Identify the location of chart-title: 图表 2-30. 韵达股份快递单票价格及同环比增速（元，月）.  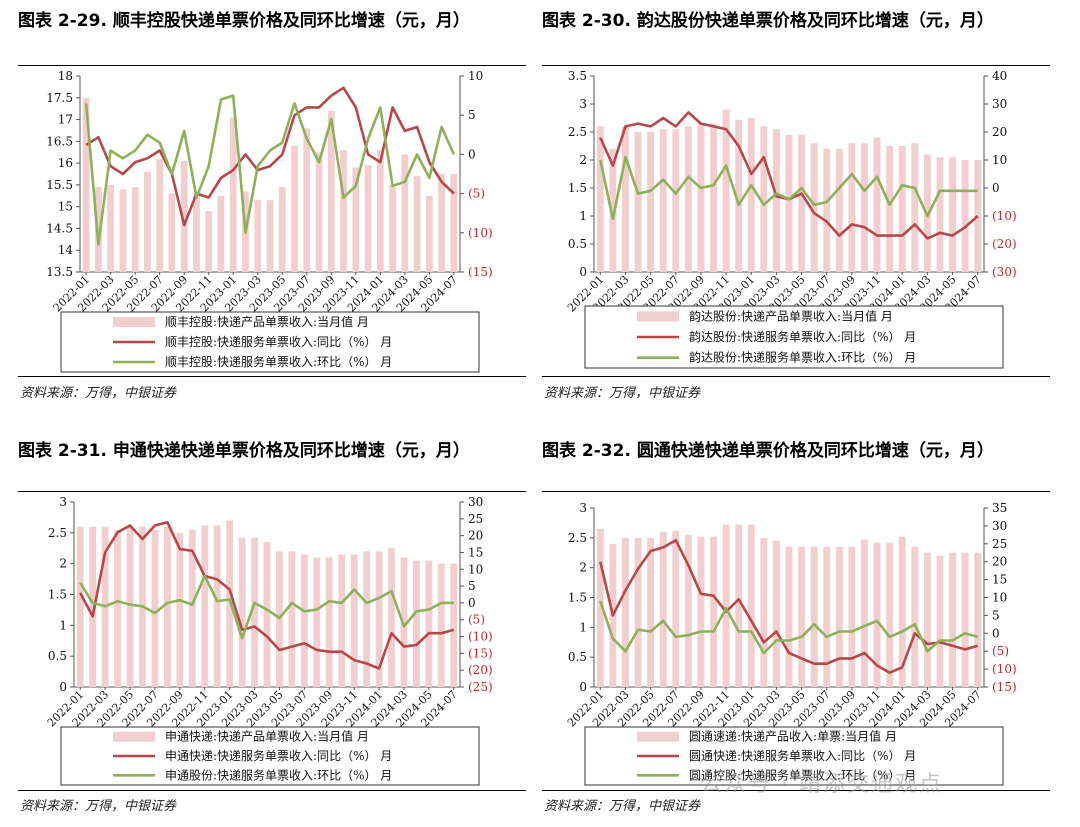
(768, 21).